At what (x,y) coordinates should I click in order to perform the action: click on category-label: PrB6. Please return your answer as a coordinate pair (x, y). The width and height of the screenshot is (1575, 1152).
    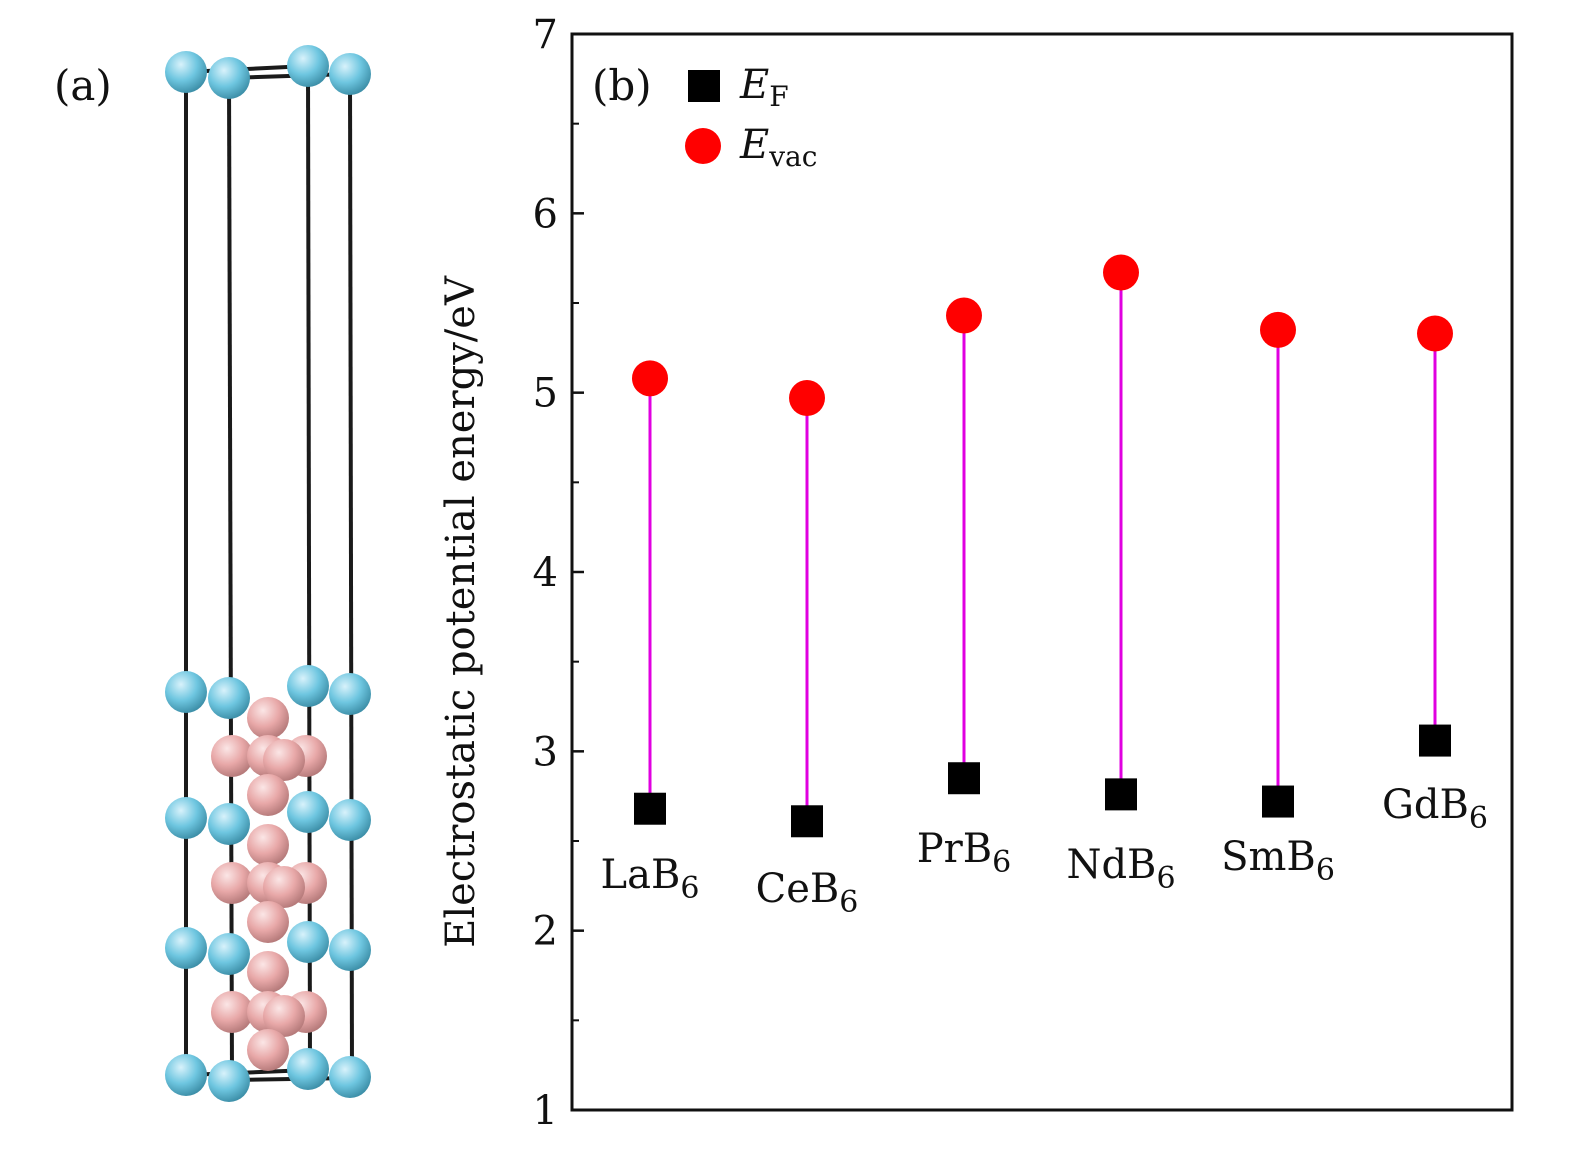
    Looking at the image, I should click on (964, 853).